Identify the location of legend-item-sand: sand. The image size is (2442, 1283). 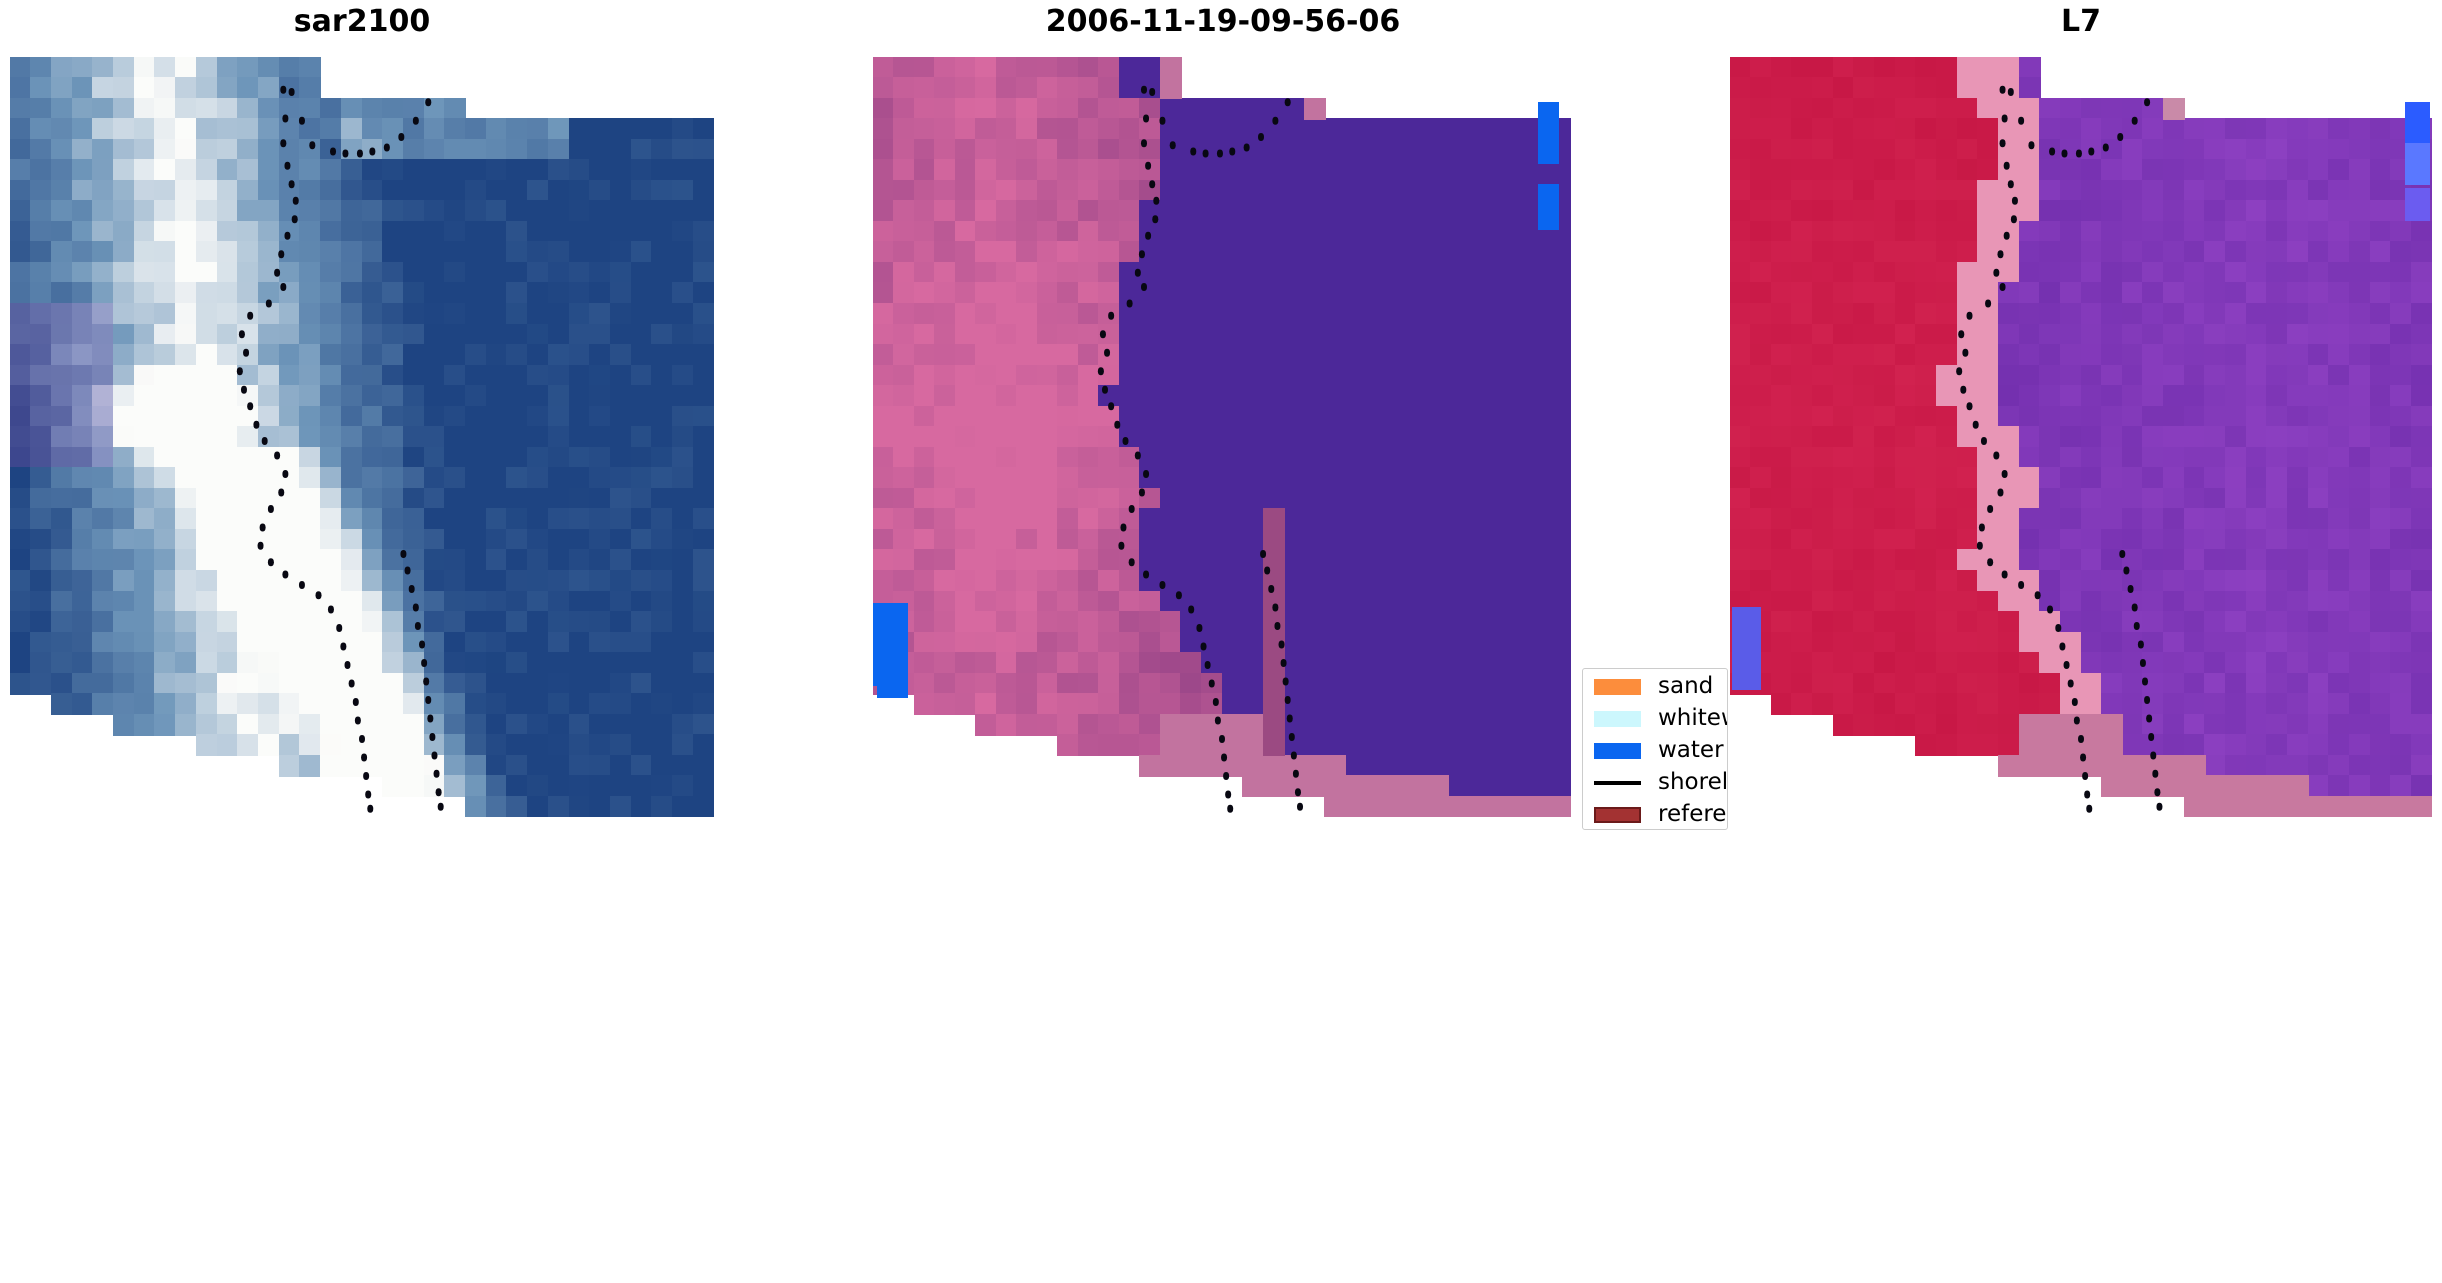
(1655, 686).